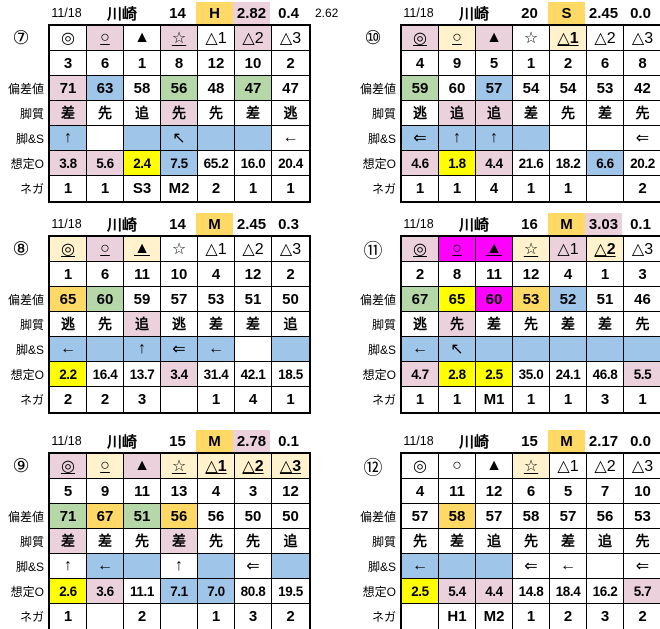 The width and height of the screenshot is (660, 629). I want to click on cell-horse-number: 8, so click(642, 63).